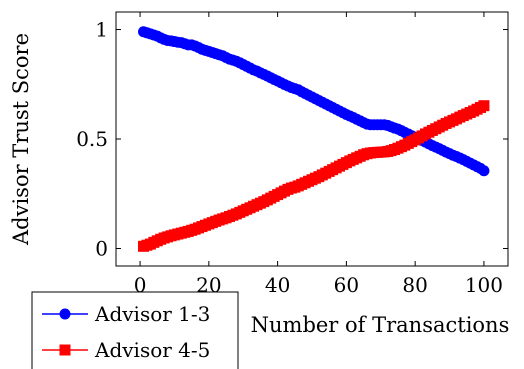 The image size is (524, 369). Describe the element at coordinates (346, 285) in the screenshot. I see `x-tick-label: 60` at that location.